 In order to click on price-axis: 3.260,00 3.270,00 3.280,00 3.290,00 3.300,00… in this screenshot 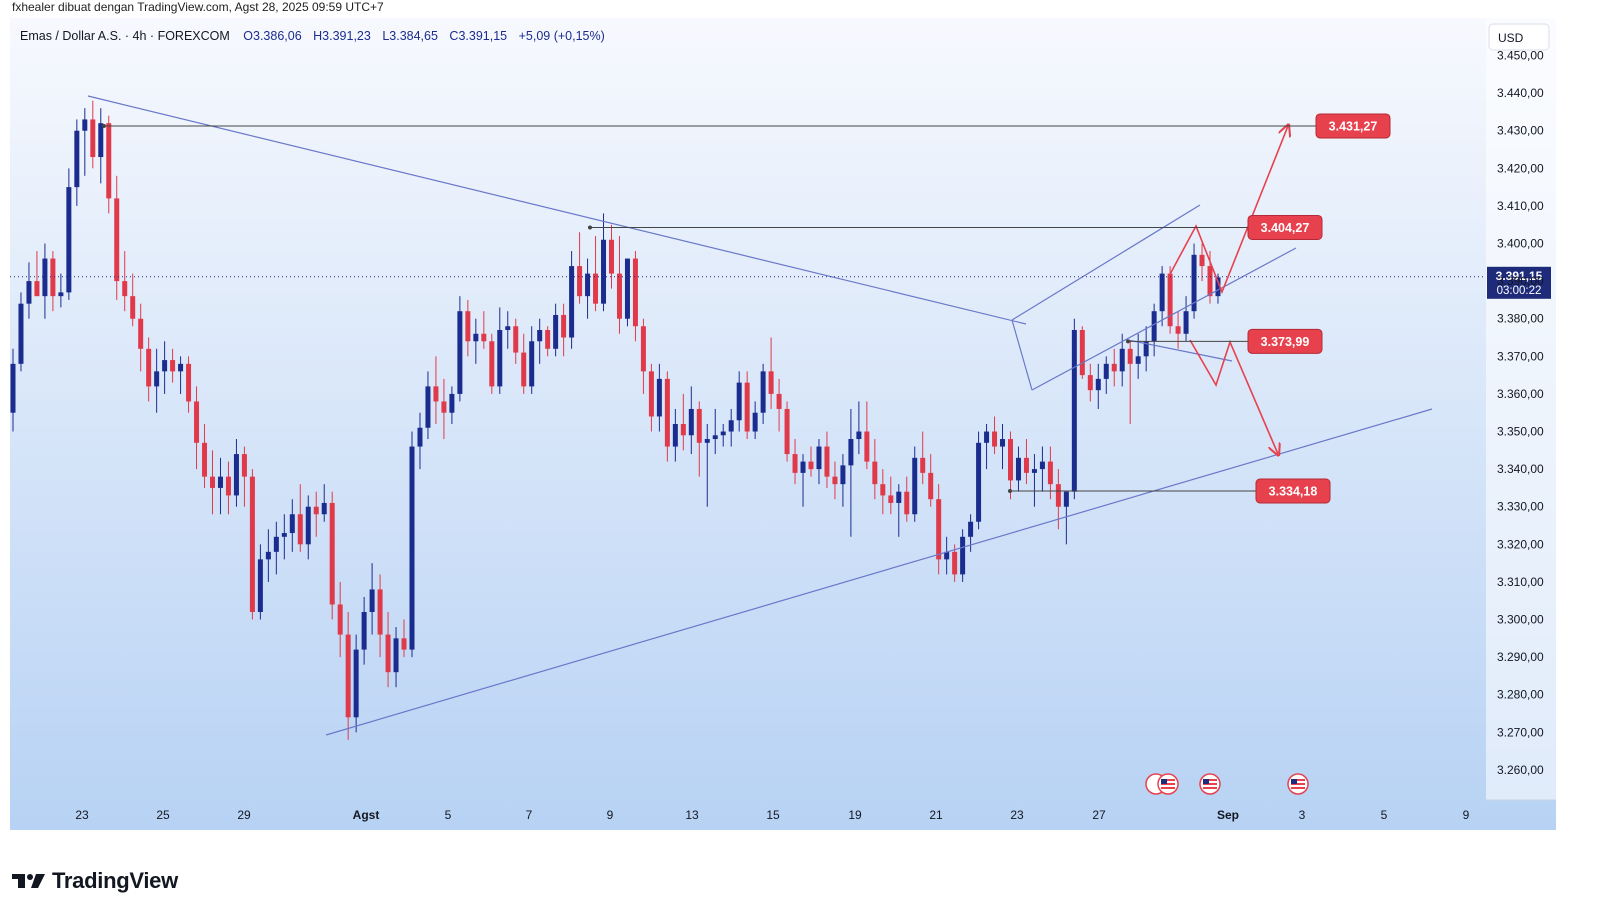, I will do `click(1520, 413)`.